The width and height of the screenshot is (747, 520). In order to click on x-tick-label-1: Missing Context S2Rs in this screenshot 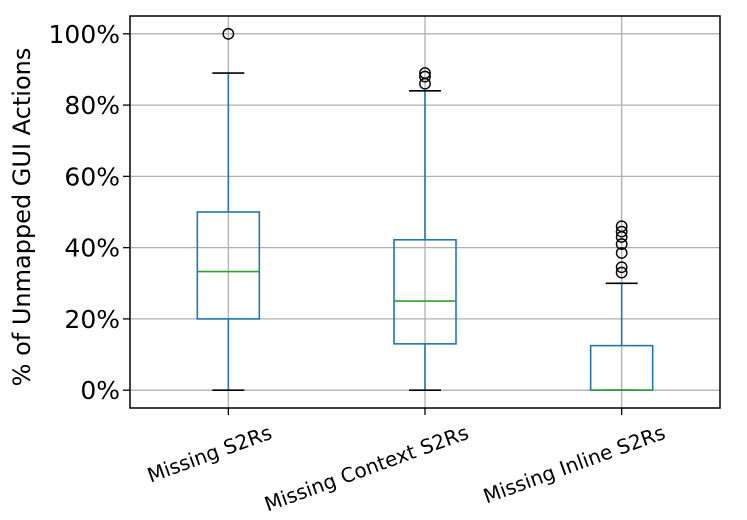, I will do `click(366, 468)`.